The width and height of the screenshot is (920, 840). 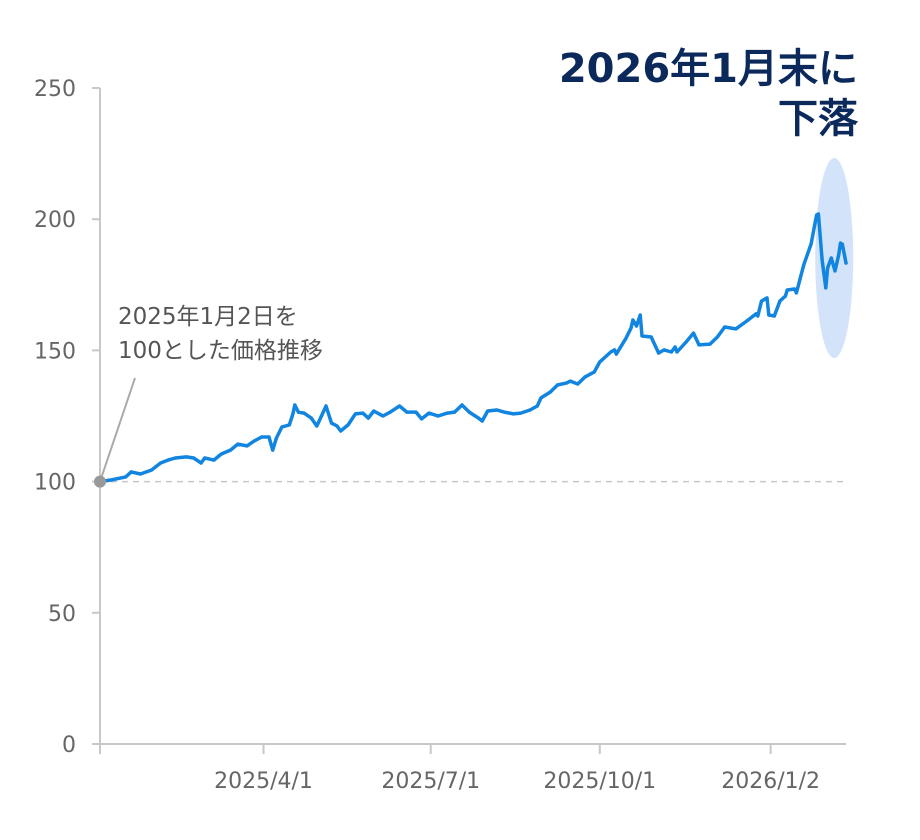 I want to click on x-tick-label: 2025/7/1, so click(x=430, y=781).